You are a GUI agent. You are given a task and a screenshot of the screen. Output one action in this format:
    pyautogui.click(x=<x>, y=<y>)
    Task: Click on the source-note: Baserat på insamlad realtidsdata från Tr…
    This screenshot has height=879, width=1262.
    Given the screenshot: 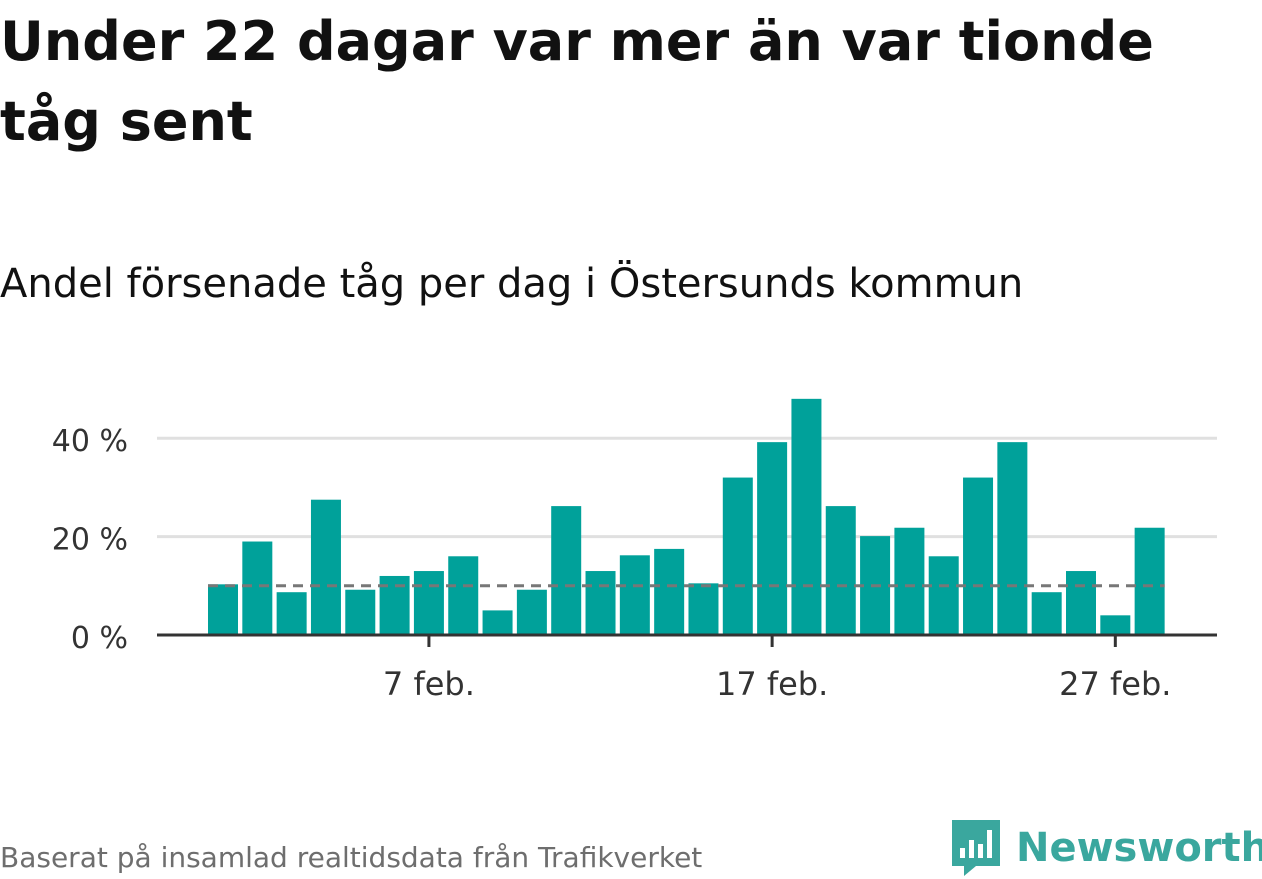 What is the action you would take?
    pyautogui.click(x=351, y=857)
    